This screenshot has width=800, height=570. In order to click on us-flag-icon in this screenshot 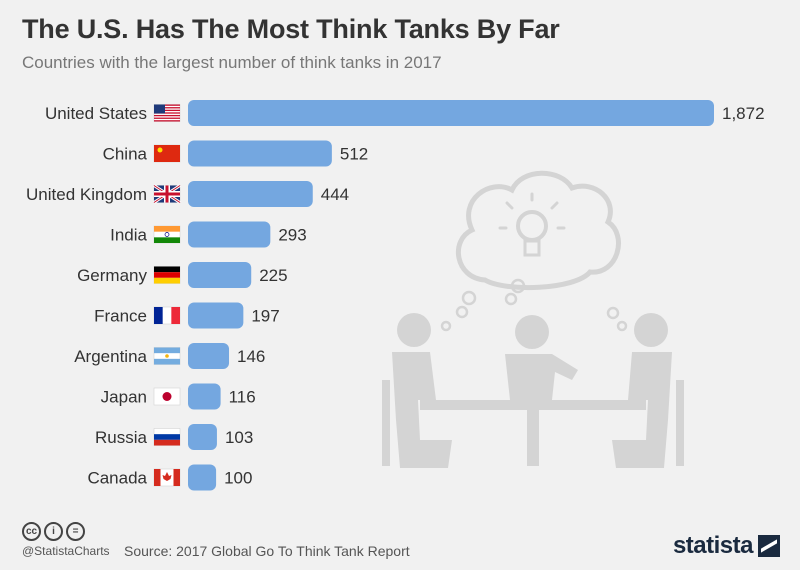, I will do `click(167, 113)`.